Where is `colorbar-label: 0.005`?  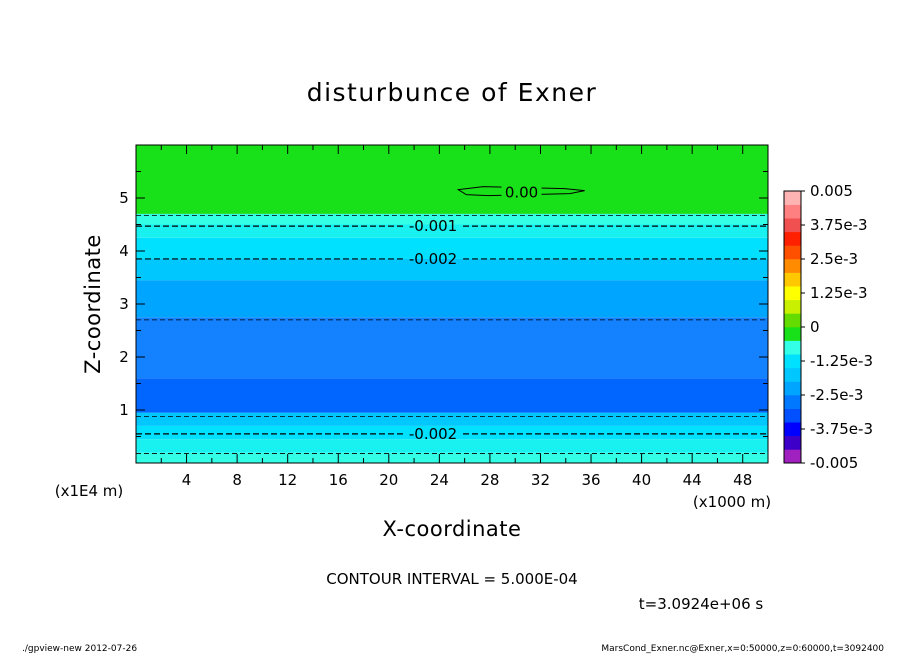 colorbar-label: 0.005 is located at coordinates (831, 191).